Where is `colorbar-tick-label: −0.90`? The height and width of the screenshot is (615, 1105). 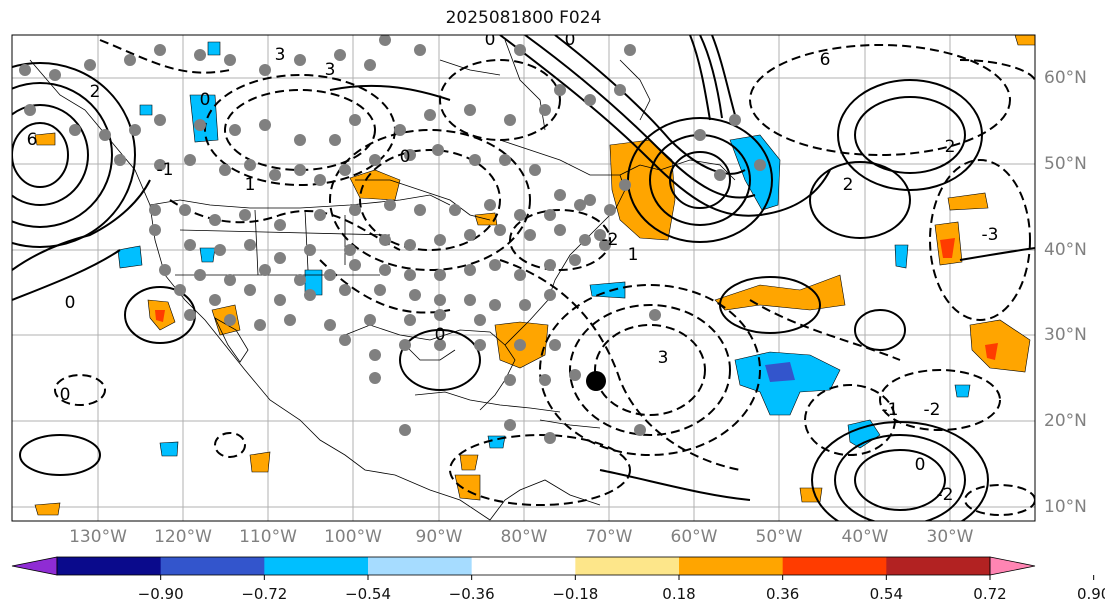
colorbar-tick-label: −0.90 is located at coordinates (160, 594).